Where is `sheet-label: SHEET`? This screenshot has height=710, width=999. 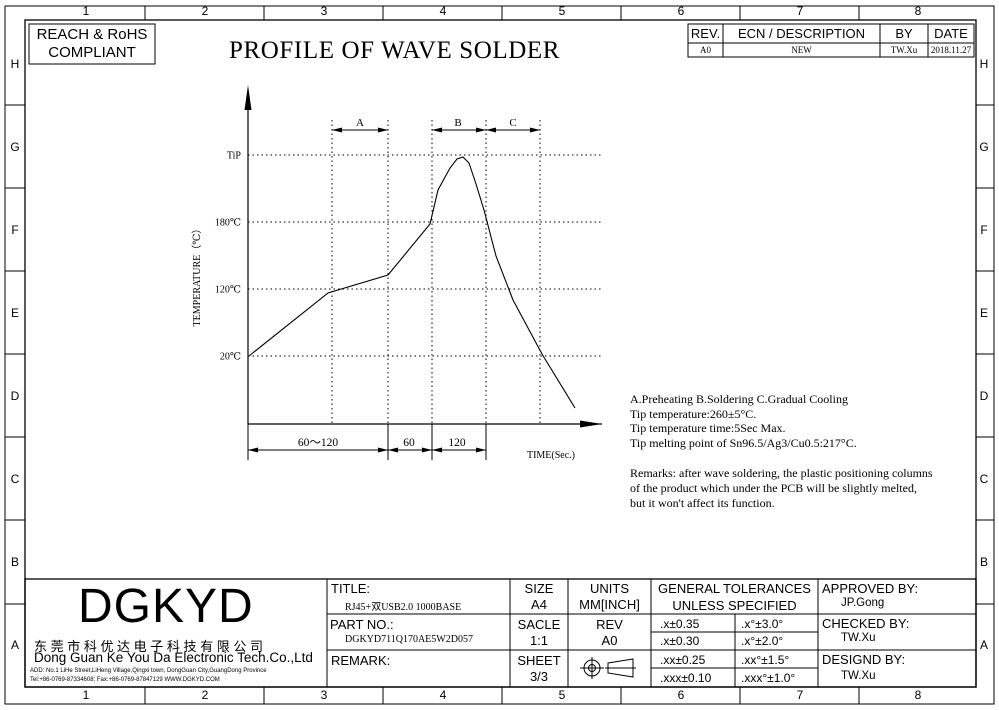 sheet-label: SHEET is located at coordinates (539, 660).